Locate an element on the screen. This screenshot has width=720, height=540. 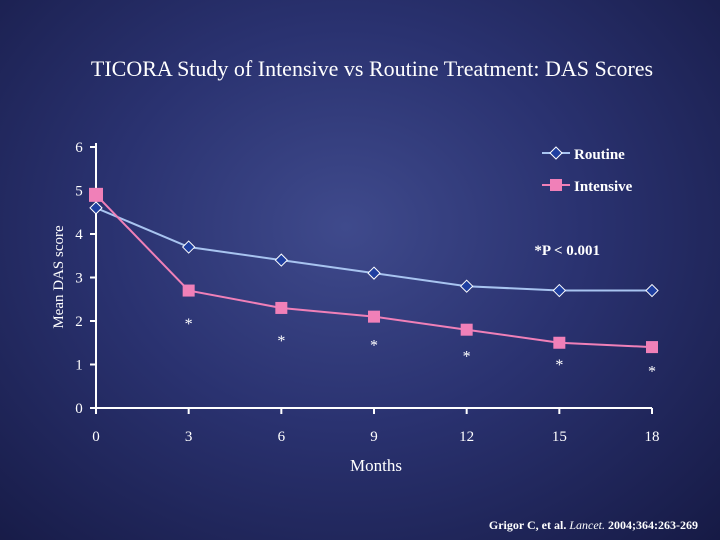
y-tick-label: 6 is located at coordinates (79, 148).